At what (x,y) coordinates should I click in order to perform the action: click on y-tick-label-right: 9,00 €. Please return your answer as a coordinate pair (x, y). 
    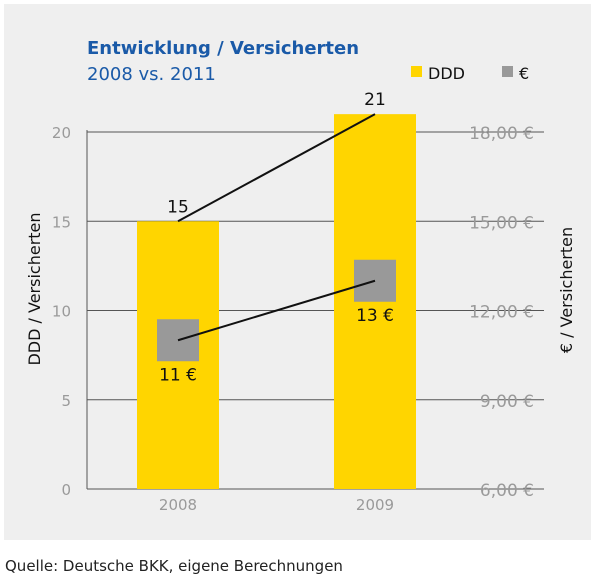
    Looking at the image, I should click on (507, 402).